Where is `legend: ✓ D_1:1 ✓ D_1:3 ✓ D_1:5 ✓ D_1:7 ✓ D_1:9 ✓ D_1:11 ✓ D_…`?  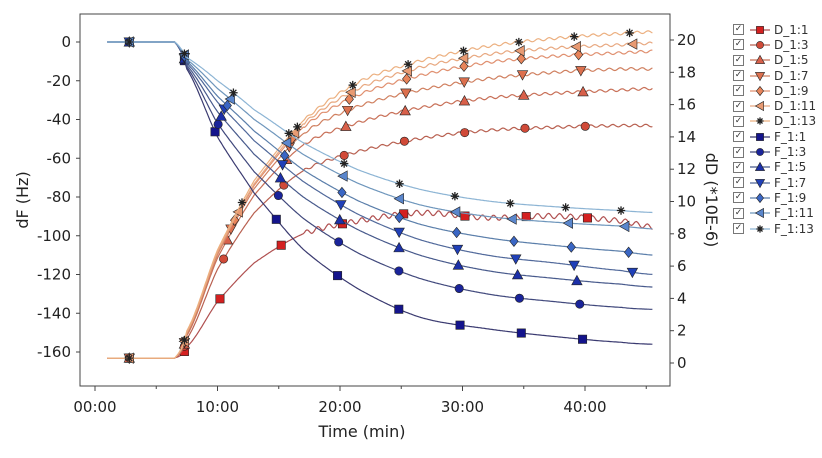
legend: ✓ D_1:1 ✓ D_1:3 ✓ D_1:5 ✓ D_1:7 ✓ D_1:9 ✓ D_1:11 ✓ D_… is located at coordinates (774, 129).